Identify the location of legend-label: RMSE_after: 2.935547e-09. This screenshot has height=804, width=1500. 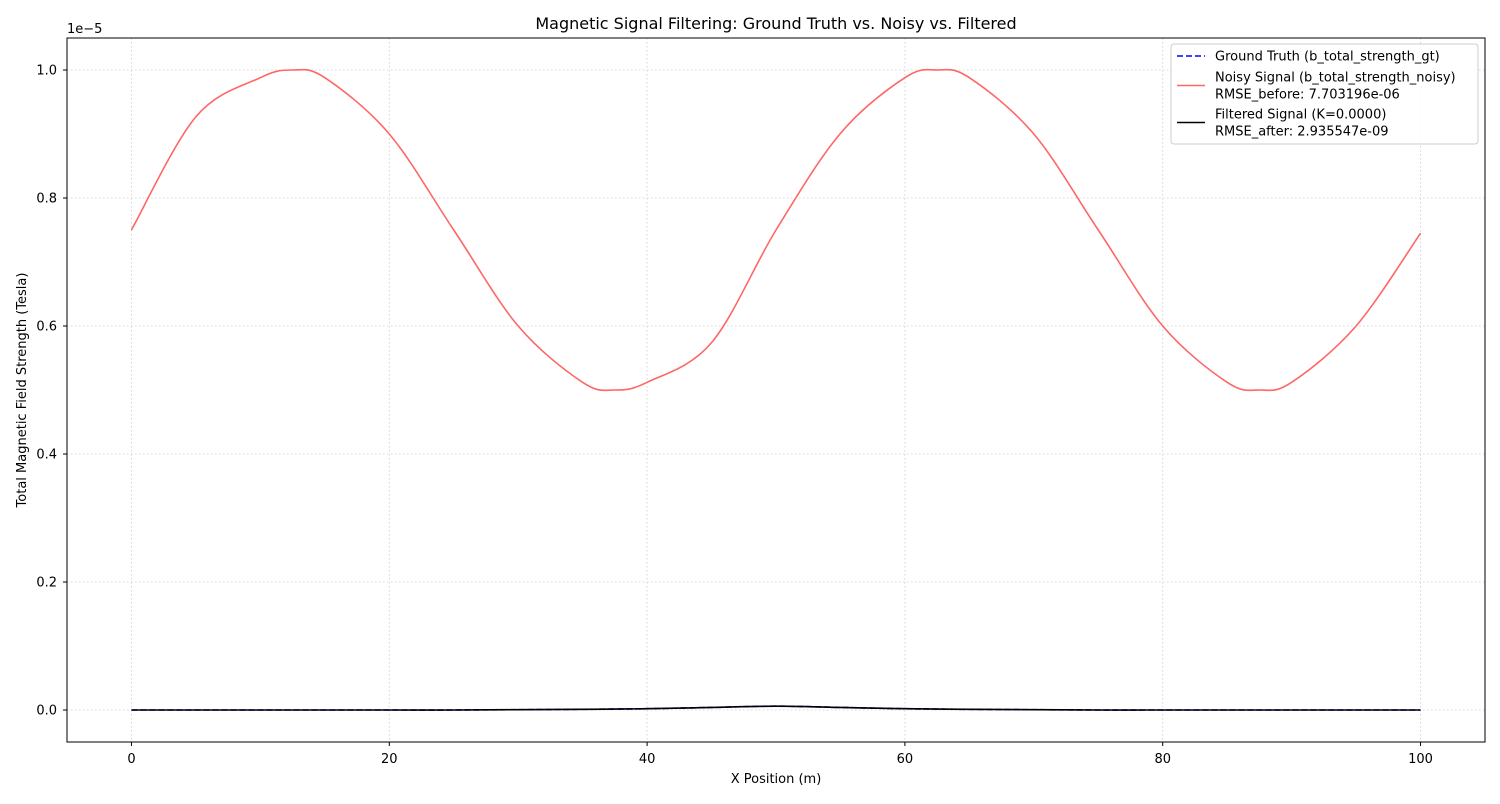
(1302, 132).